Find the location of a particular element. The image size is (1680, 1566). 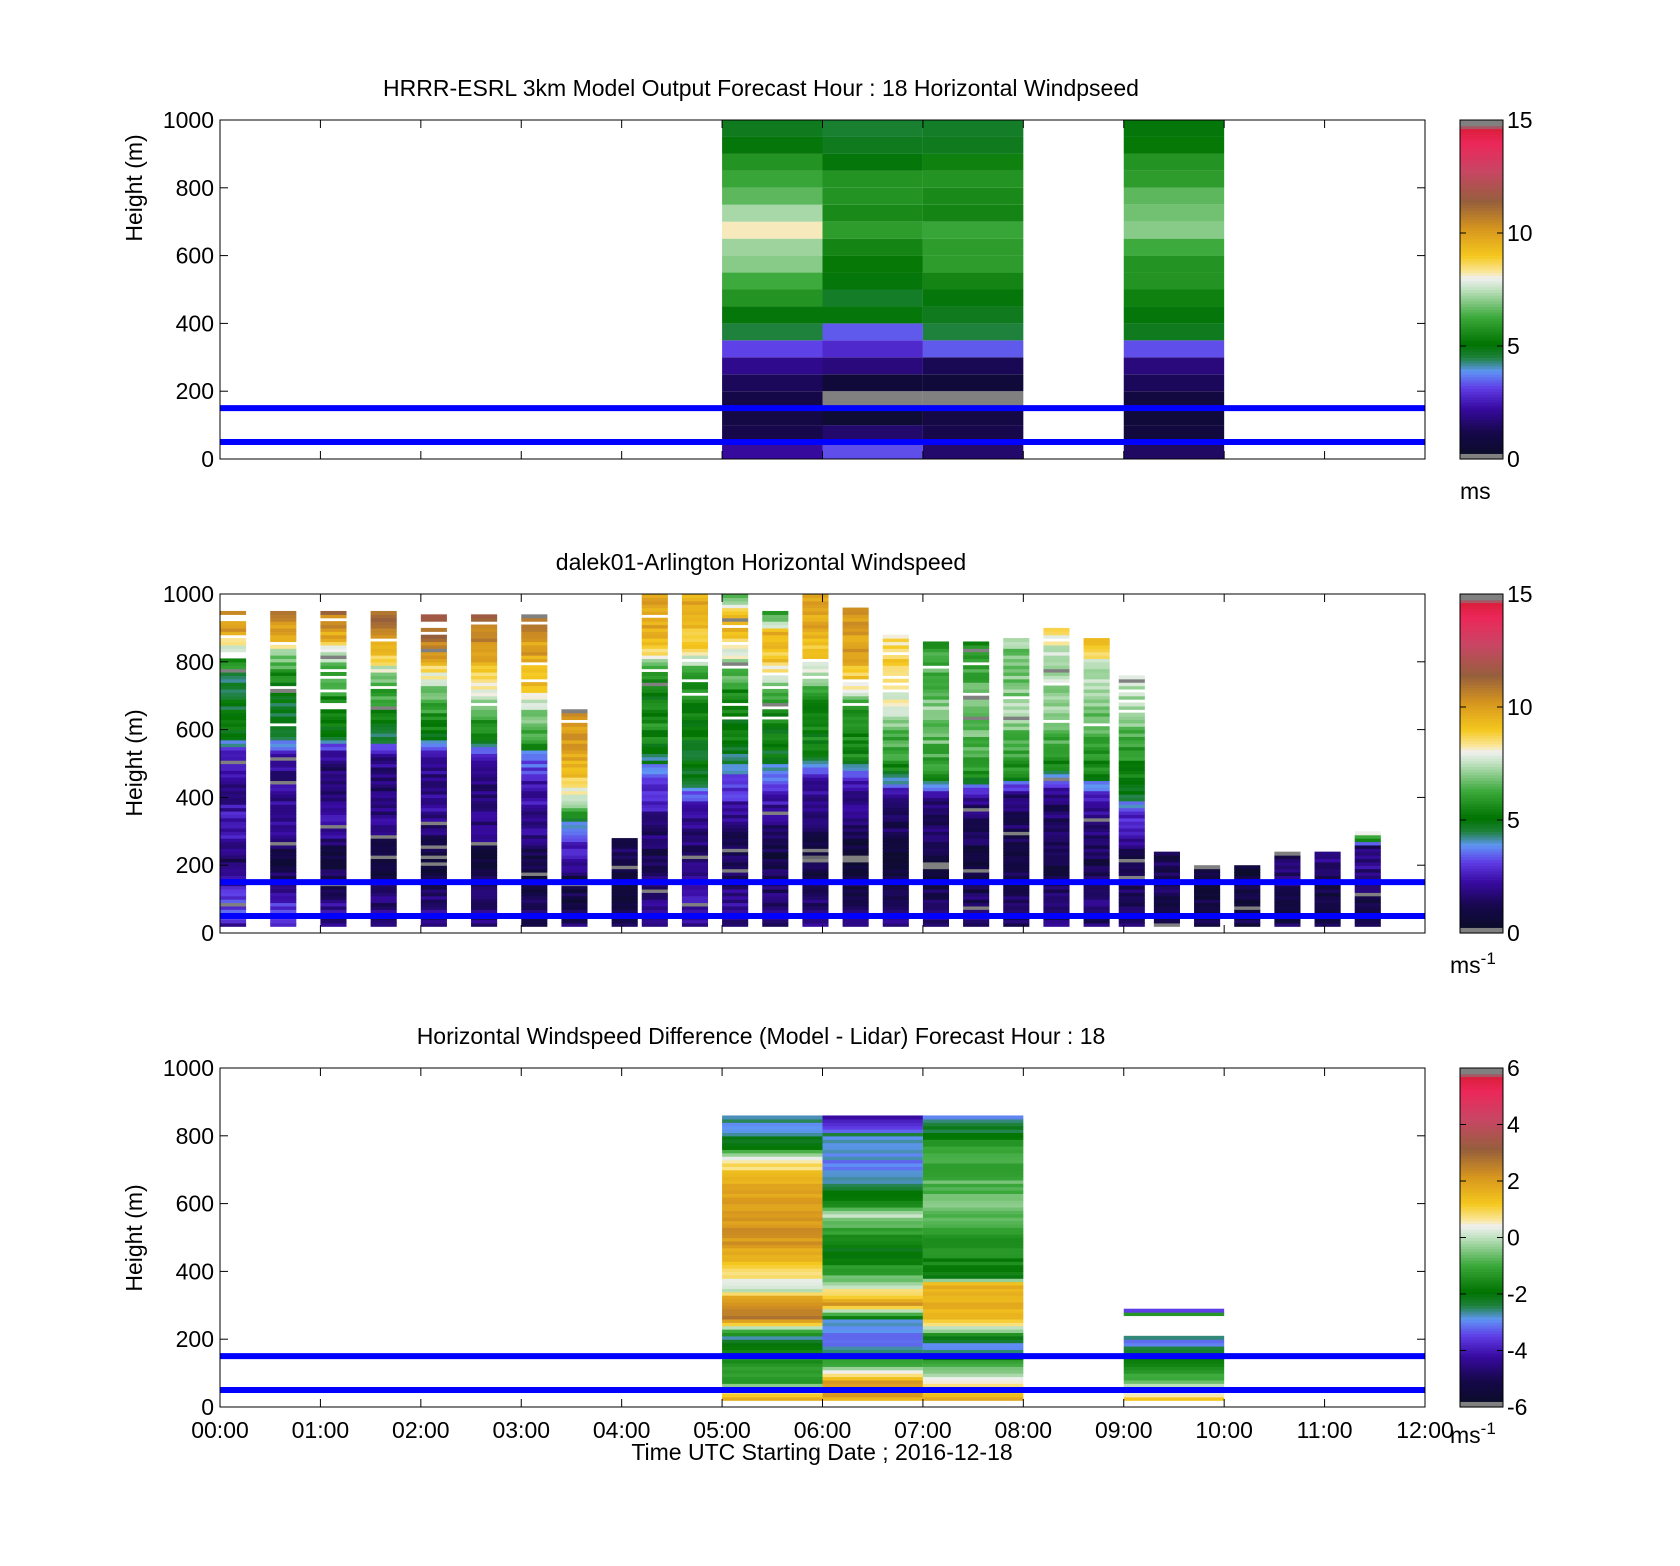

colorbar-tick-label: 15 is located at coordinates (1520, 594).